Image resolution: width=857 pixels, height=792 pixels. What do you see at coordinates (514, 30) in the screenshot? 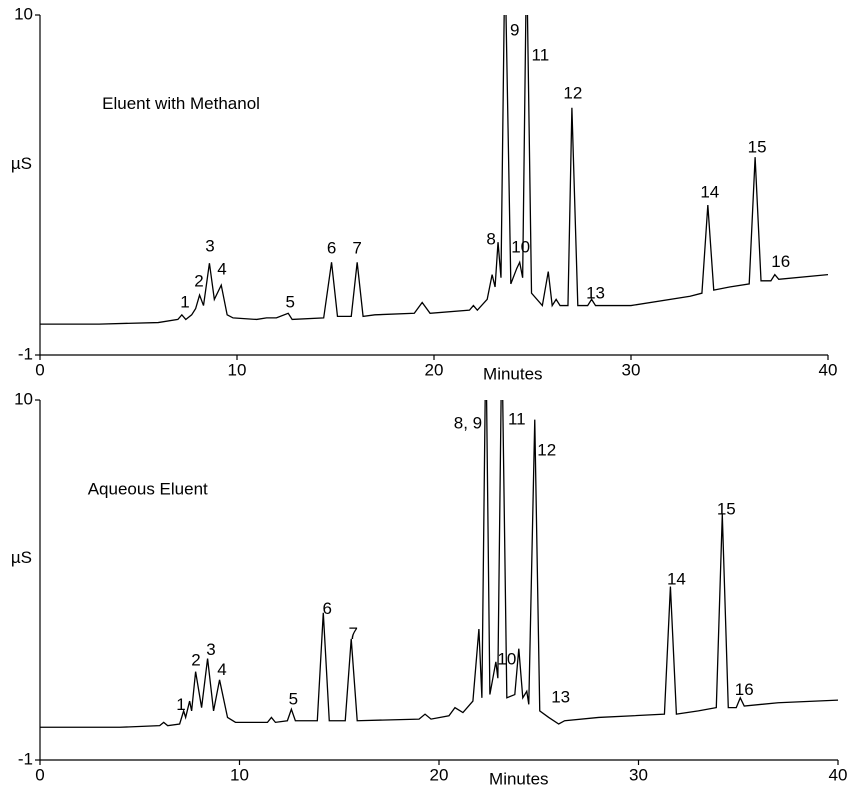
I see `peak-label: 9` at bounding box center [514, 30].